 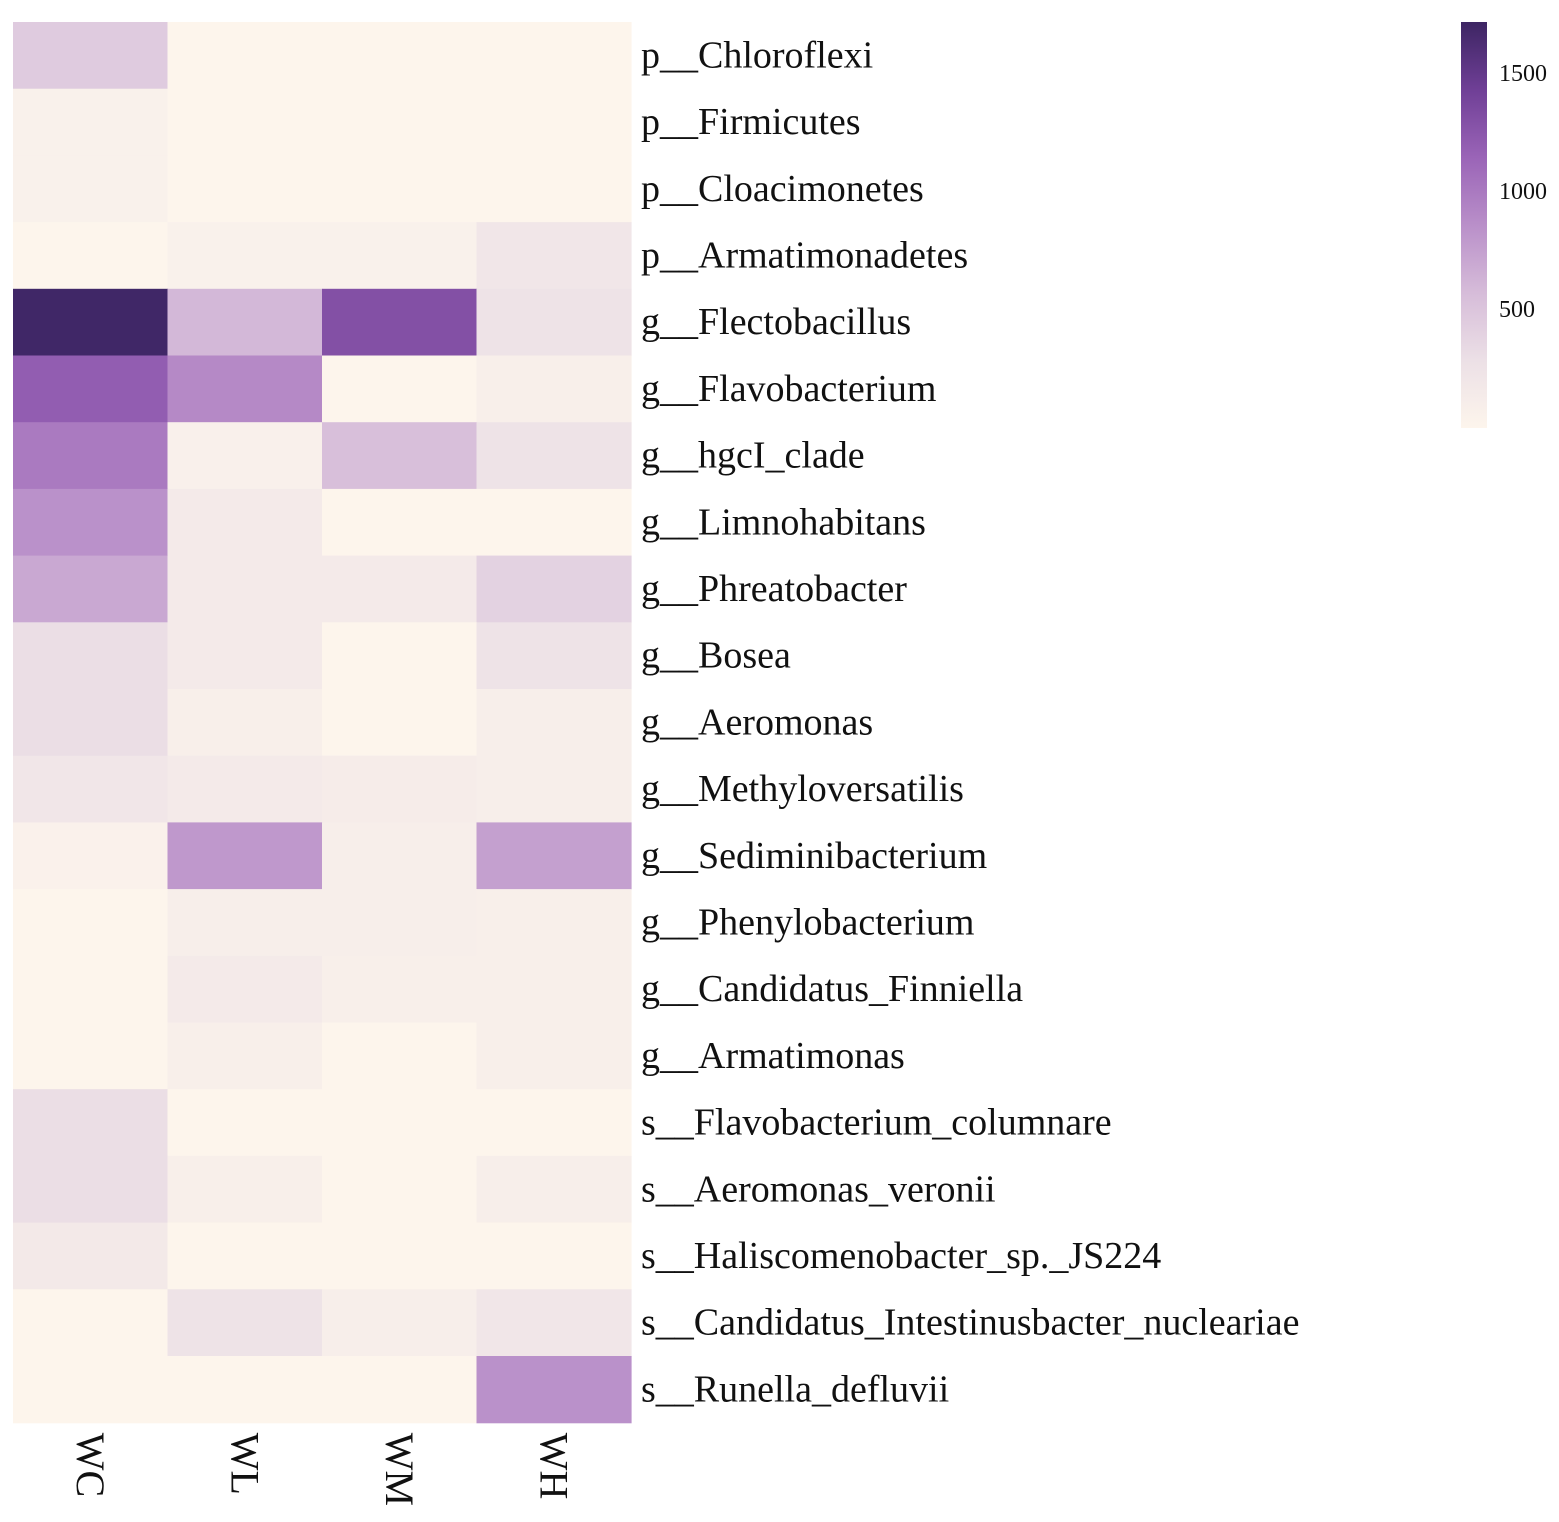 What do you see at coordinates (716, 656) in the screenshot?
I see `row-label: g__Bosea` at bounding box center [716, 656].